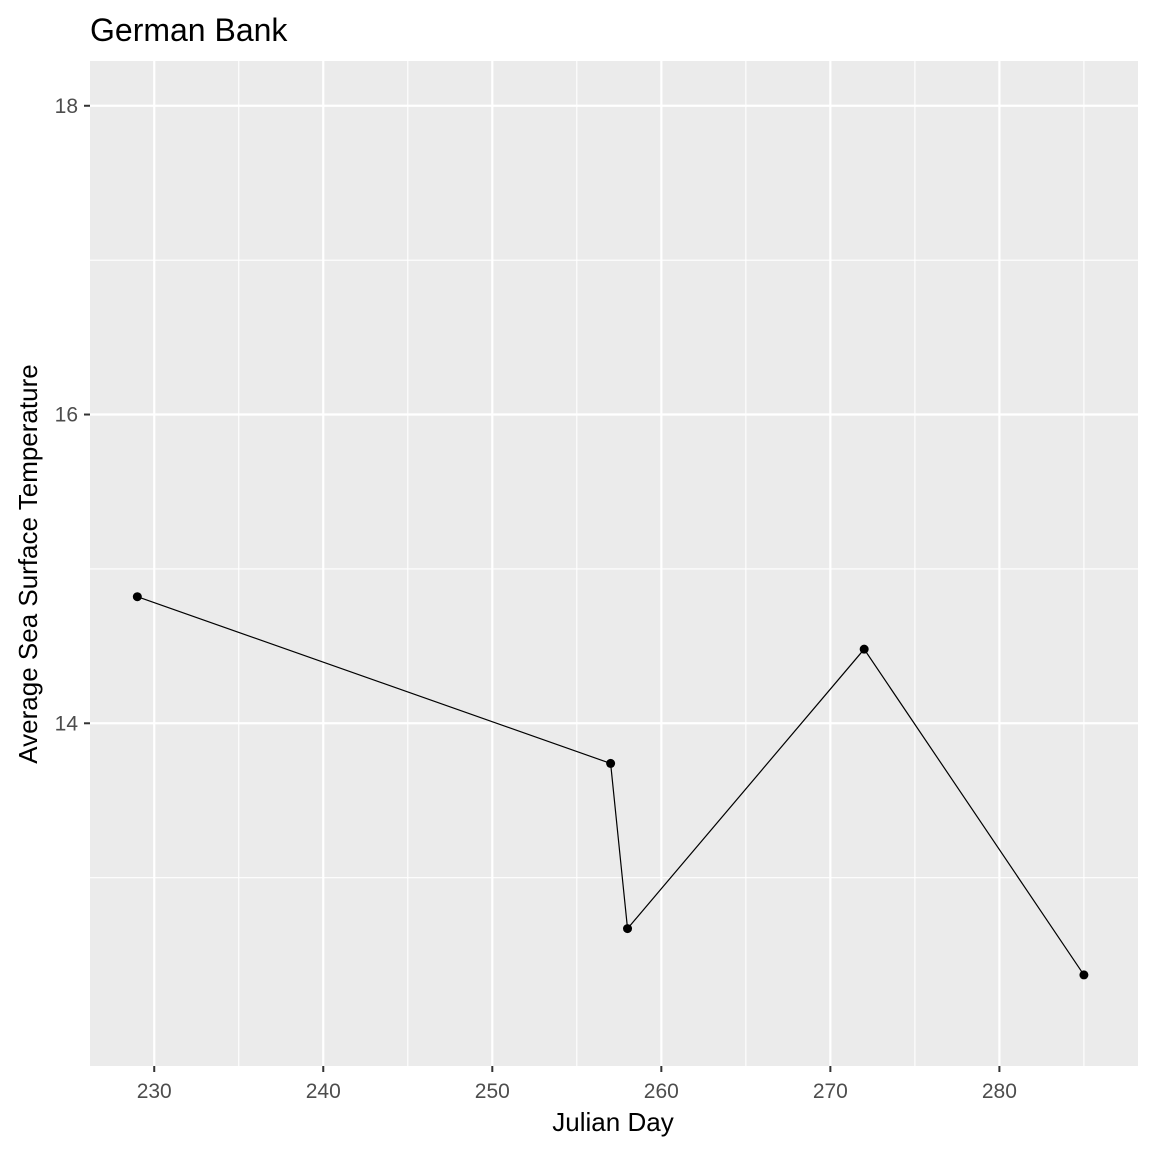  Describe the element at coordinates (577, 1084) in the screenshot. I see `x-axis: 230 240 250 260 270 280` at that location.